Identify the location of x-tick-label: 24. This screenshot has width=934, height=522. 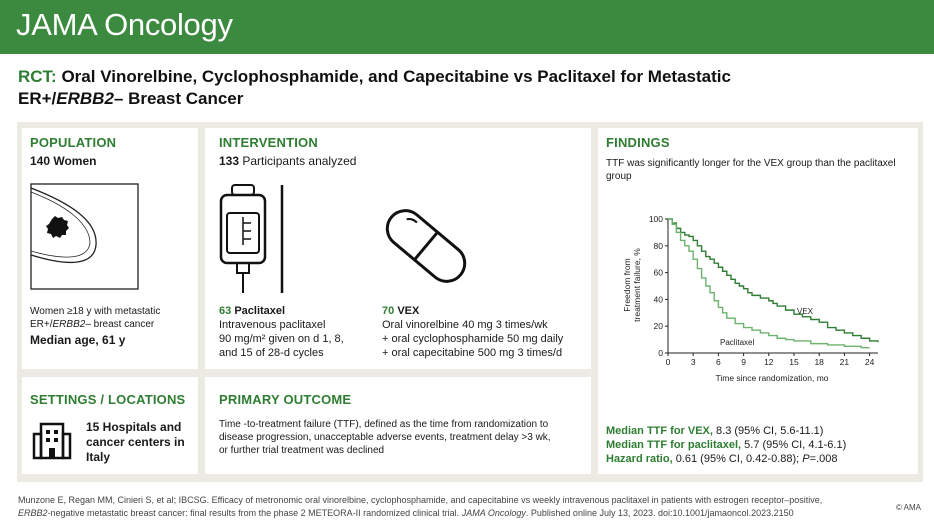
(870, 362).